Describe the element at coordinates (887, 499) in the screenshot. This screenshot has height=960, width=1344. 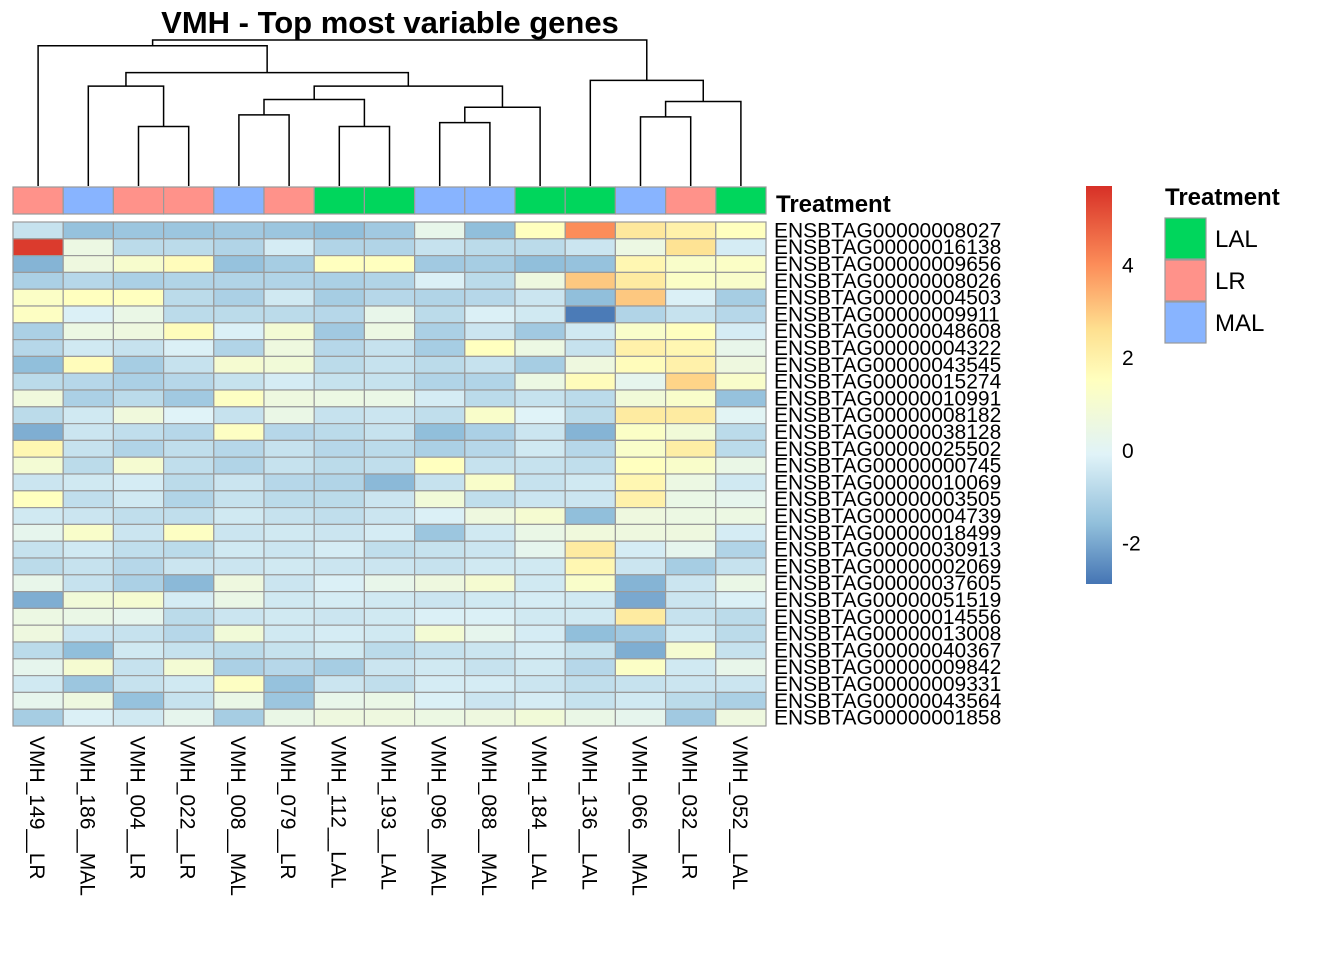
I see `row-label: ENSBTAG00000003505` at that location.